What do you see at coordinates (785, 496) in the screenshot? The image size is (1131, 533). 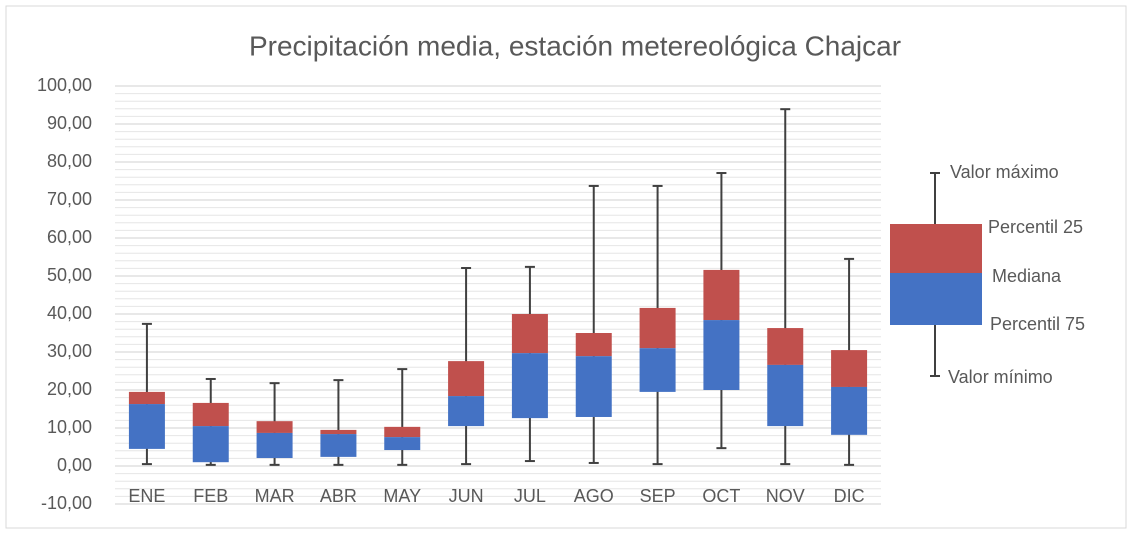 I see `x-tick-label: NOV` at bounding box center [785, 496].